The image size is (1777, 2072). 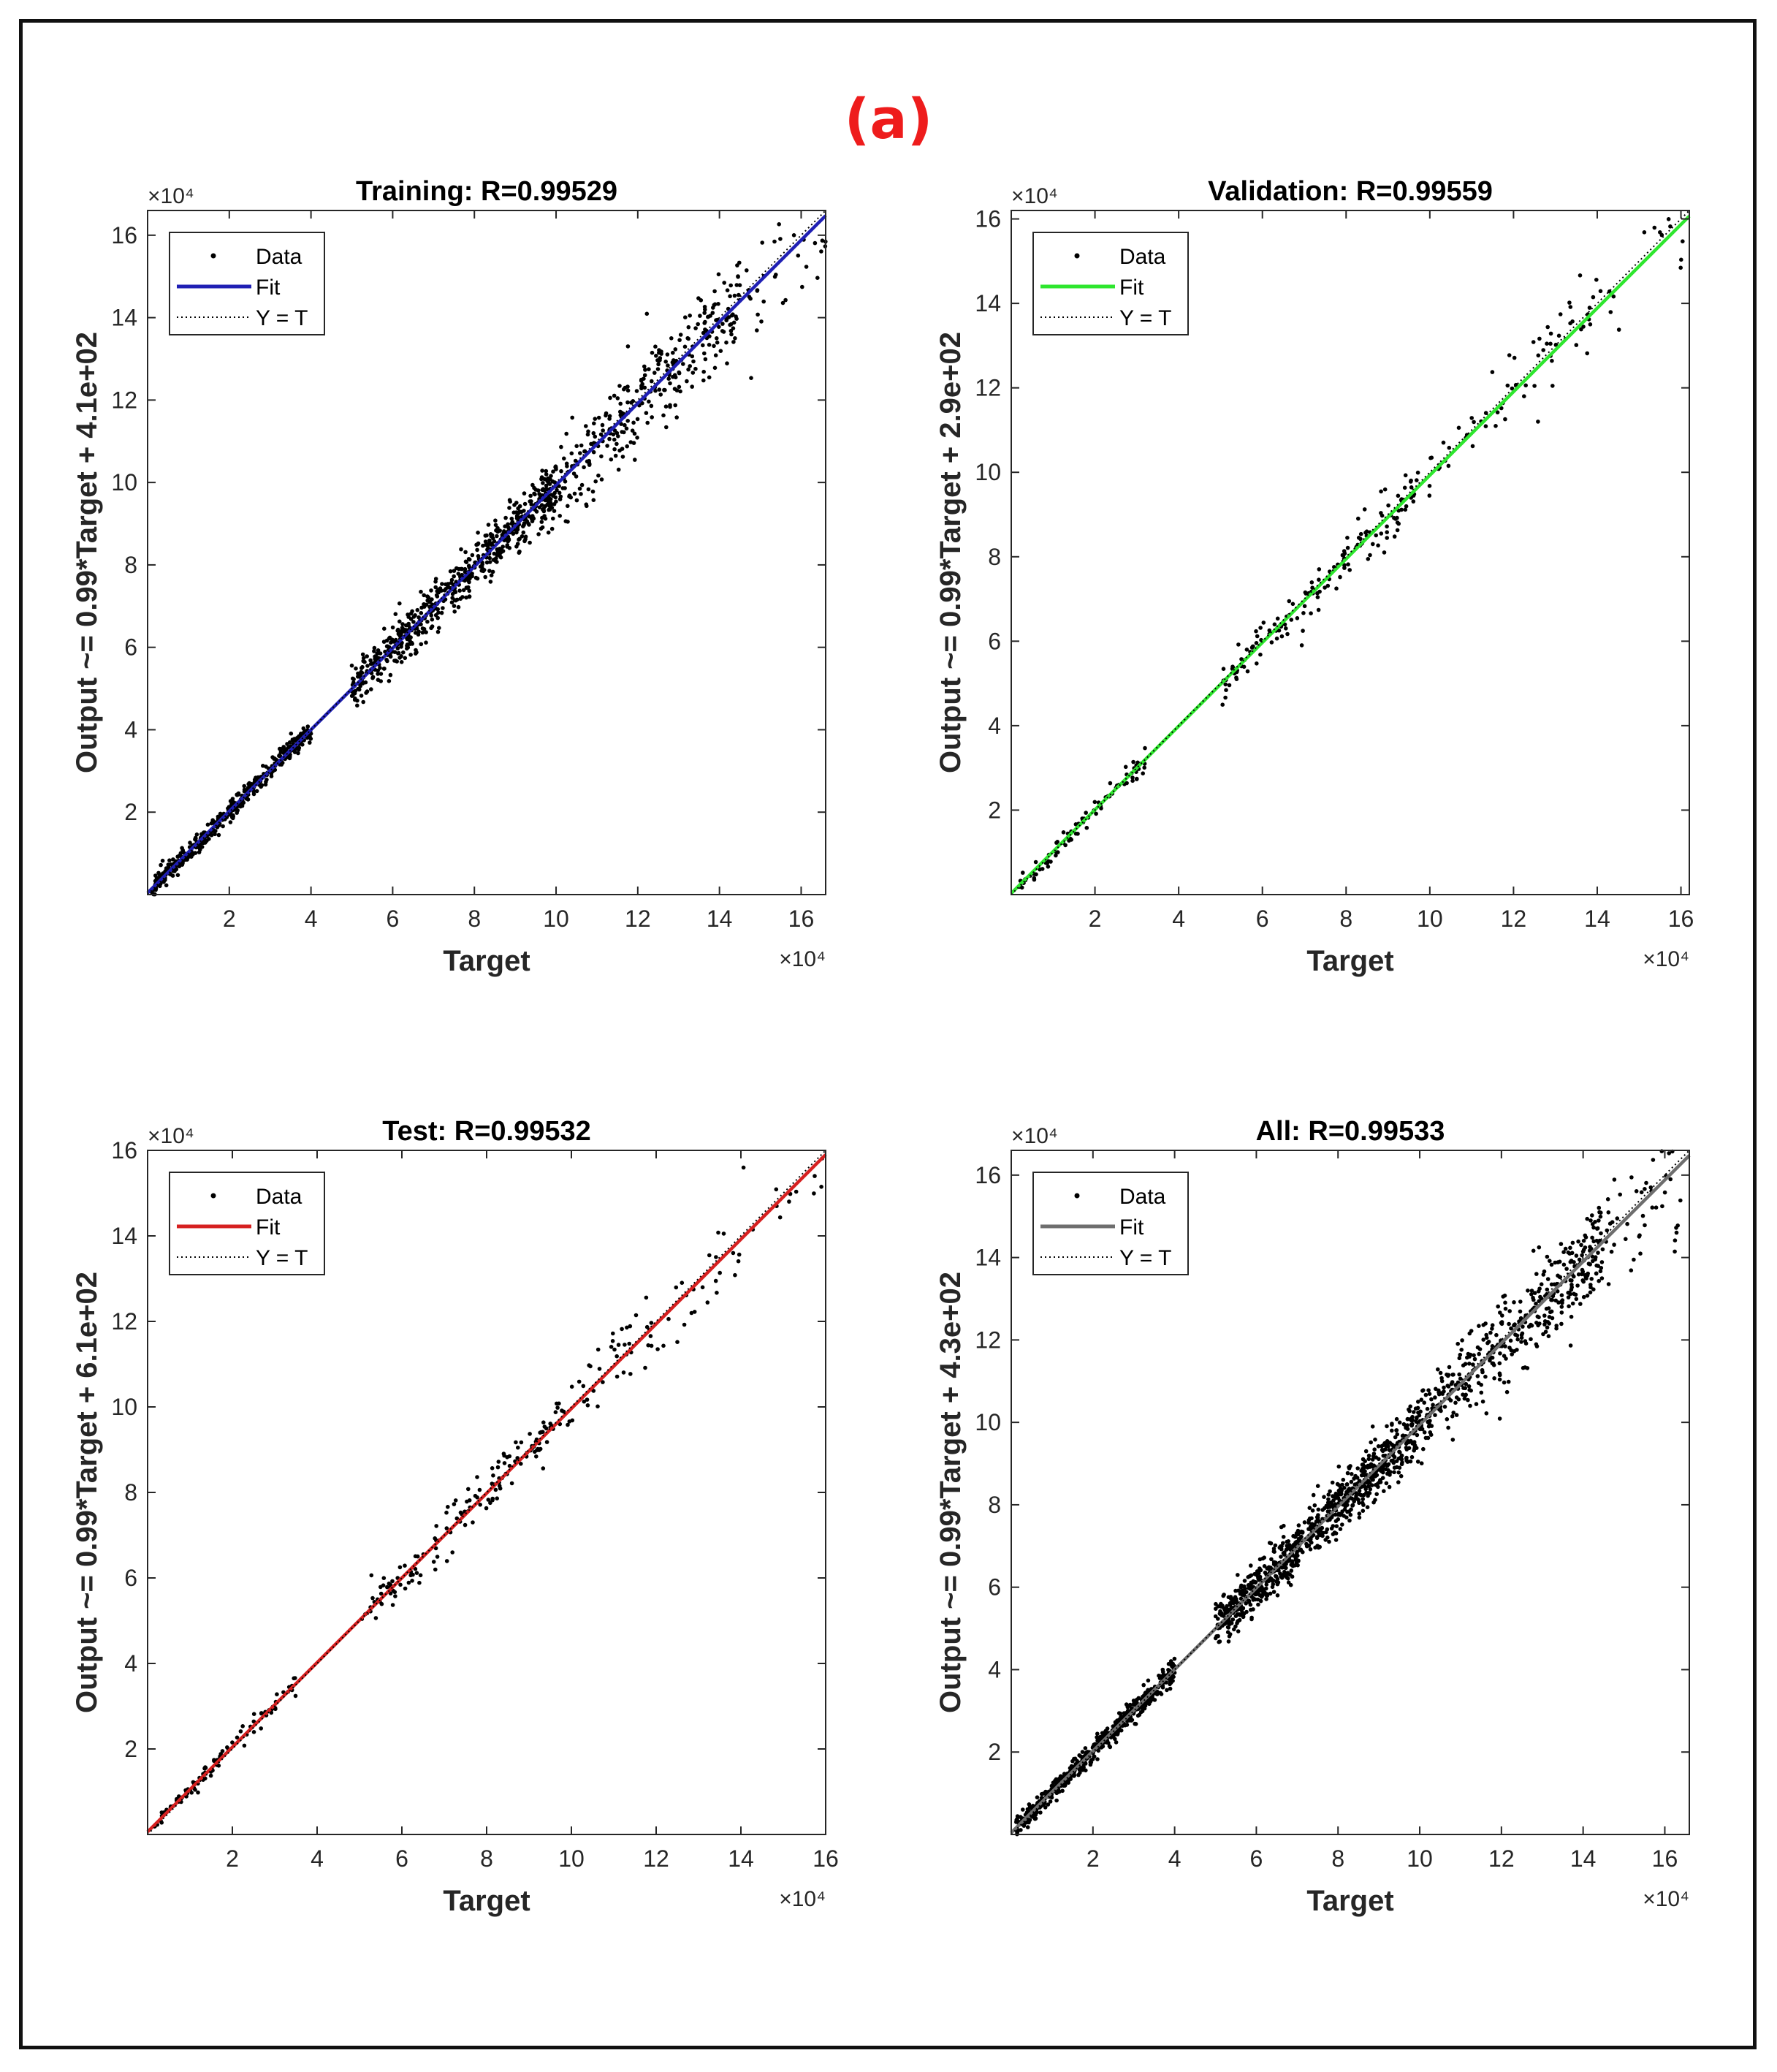 What do you see at coordinates (233, 1858) in the screenshot?
I see `x-tick-label: 2` at bounding box center [233, 1858].